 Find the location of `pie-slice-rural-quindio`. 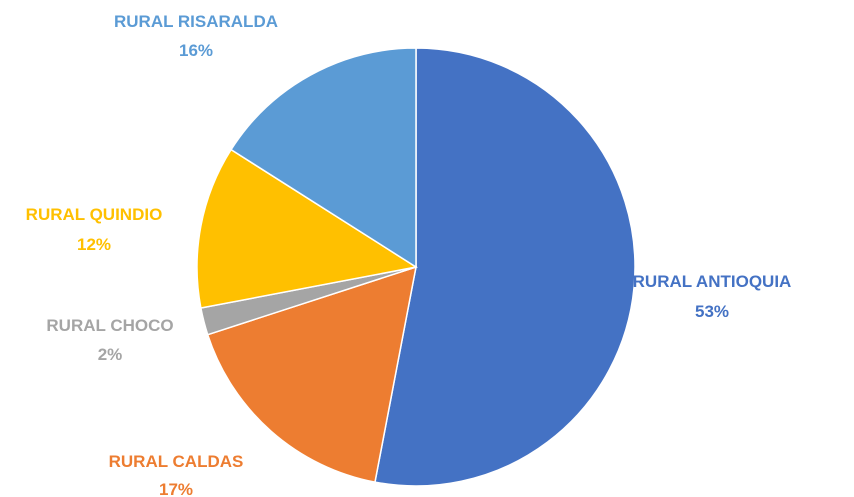

pie-slice-rural-quindio is located at coordinates (307, 228).